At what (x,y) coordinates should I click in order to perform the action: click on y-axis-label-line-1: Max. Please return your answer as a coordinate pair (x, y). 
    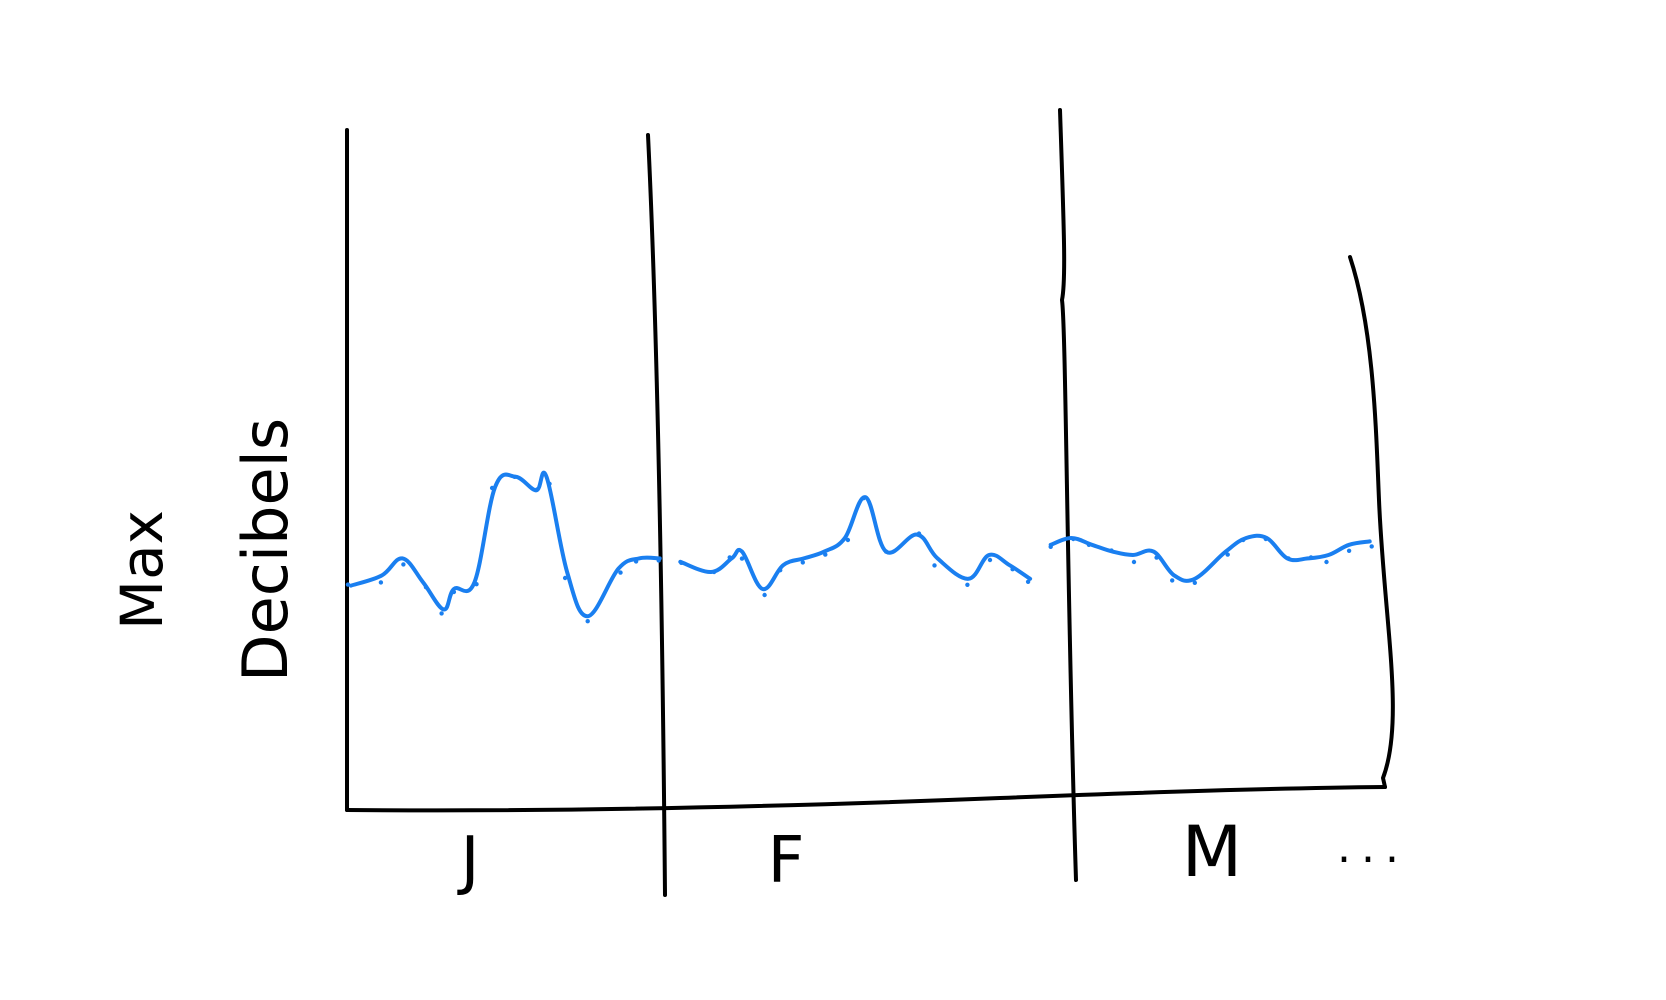
    Looking at the image, I should click on (142, 570).